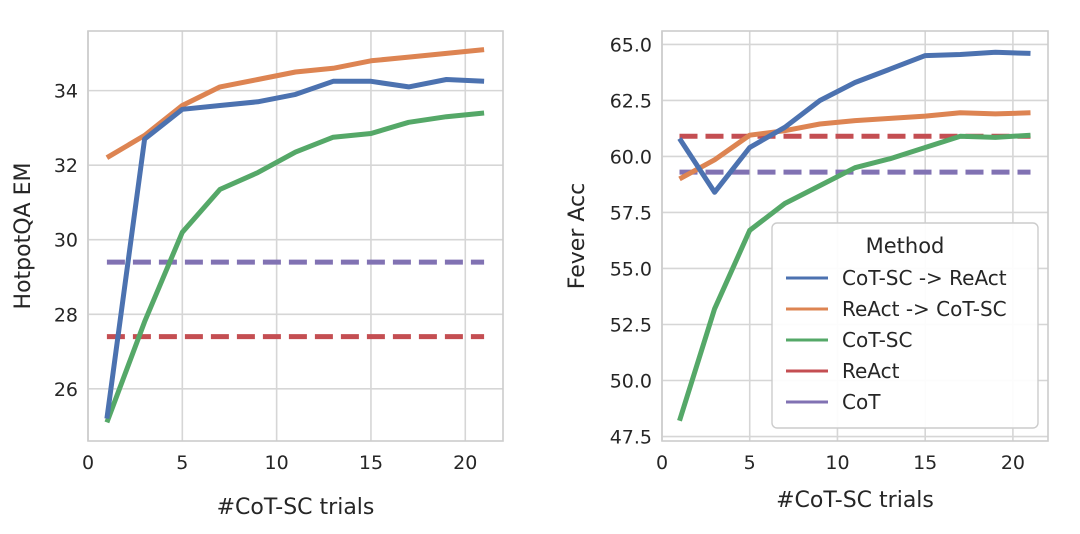  I want to click on series-line-cot-sc-react, so click(854, 122).